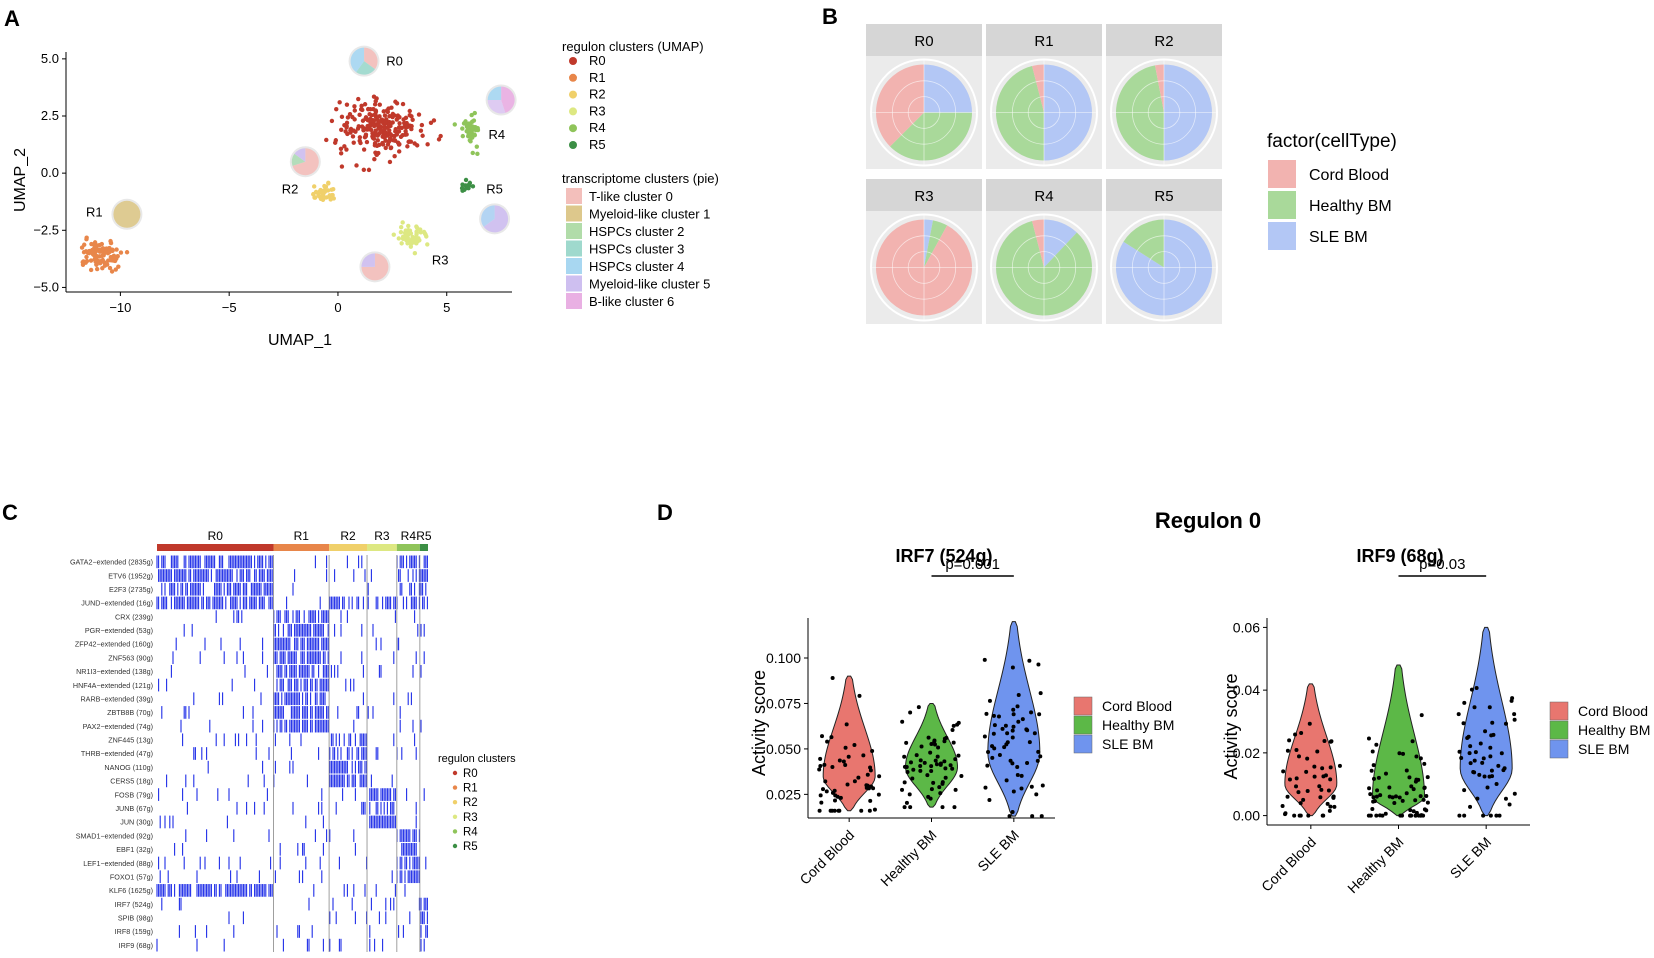  I want to click on heatmap-row-label: HNF4A−extended (121g), so click(113, 685).